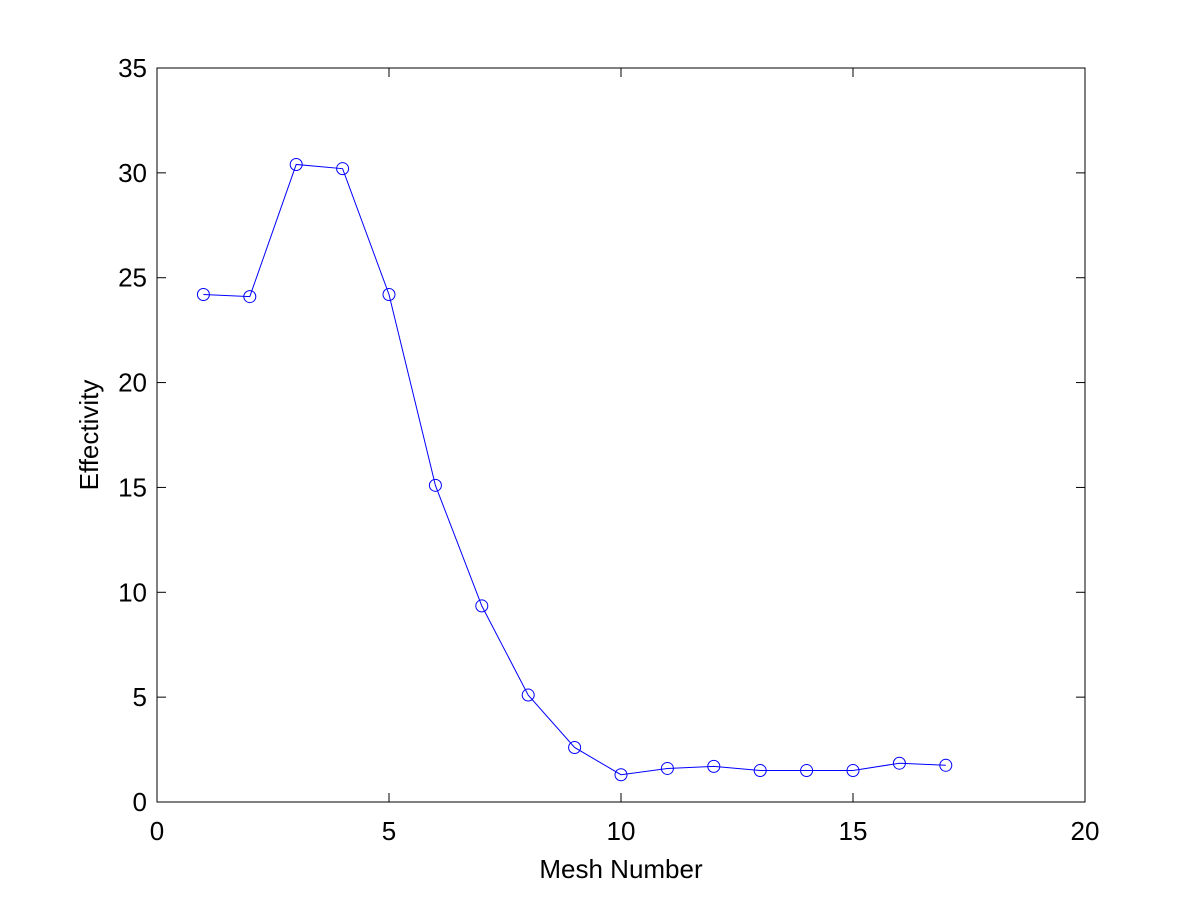  I want to click on x-tick-label: 15, so click(853, 831).